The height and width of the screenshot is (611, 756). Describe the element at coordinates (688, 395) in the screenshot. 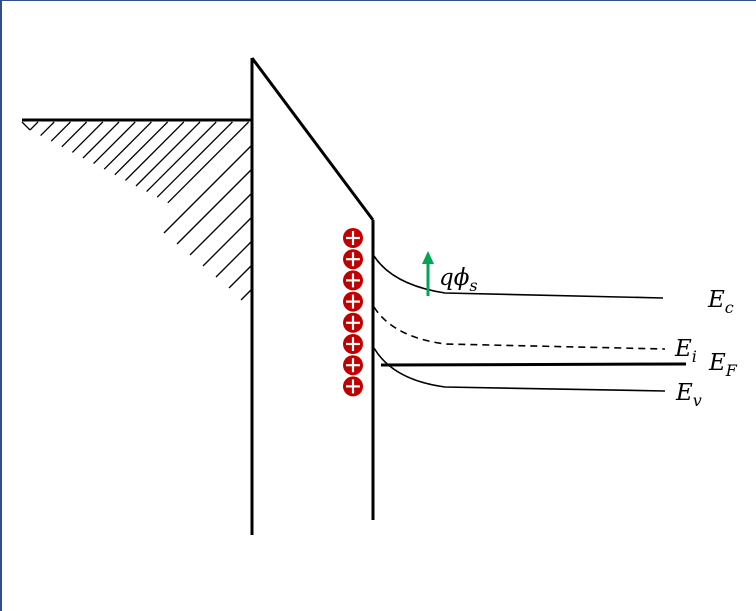

I see `valence-band-label: Ev` at that location.